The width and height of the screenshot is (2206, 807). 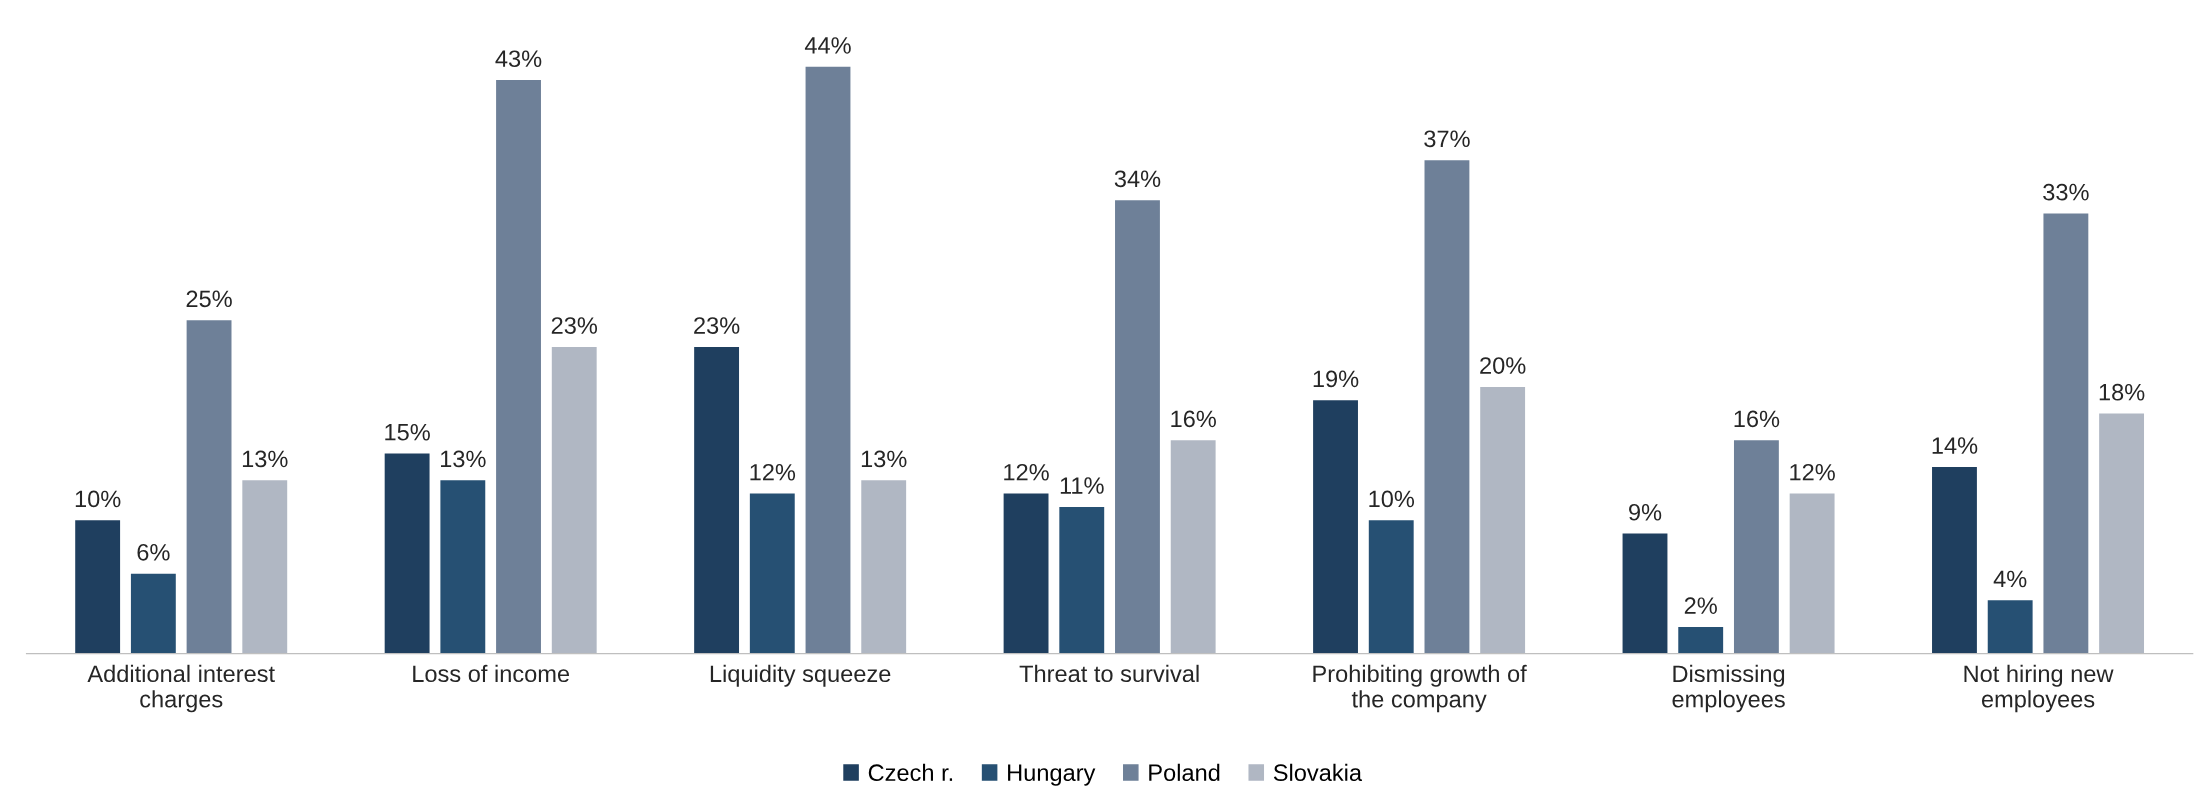 What do you see at coordinates (1700, 605) in the screenshot?
I see `data-label: 2%` at bounding box center [1700, 605].